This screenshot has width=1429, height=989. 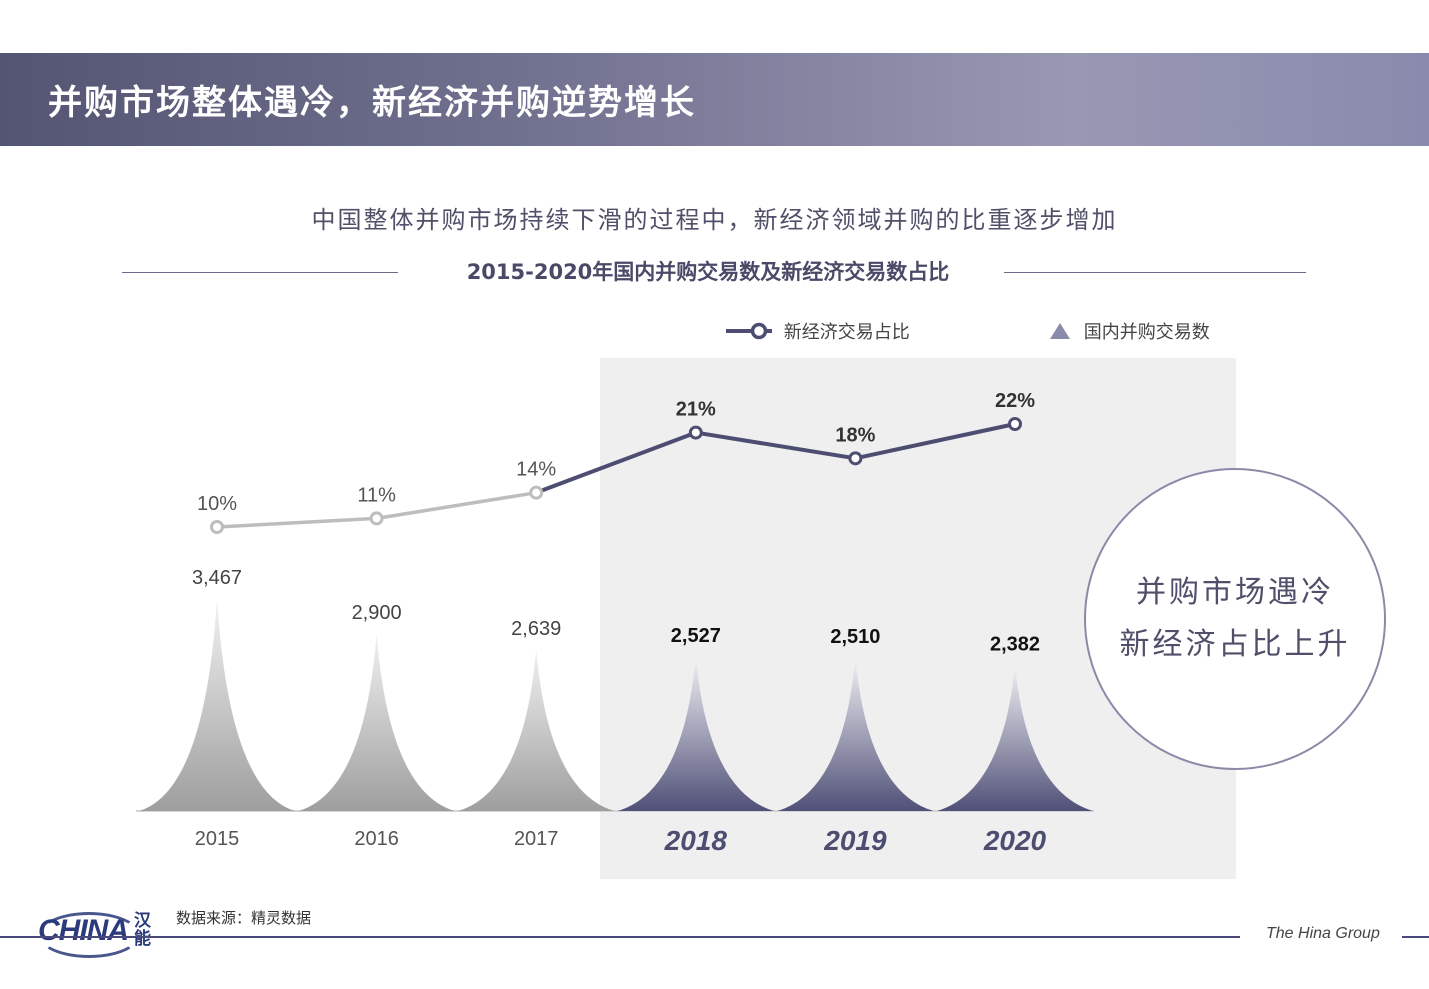 What do you see at coordinates (377, 613) in the screenshot?
I see `bar-value-label: 2,900` at bounding box center [377, 613].